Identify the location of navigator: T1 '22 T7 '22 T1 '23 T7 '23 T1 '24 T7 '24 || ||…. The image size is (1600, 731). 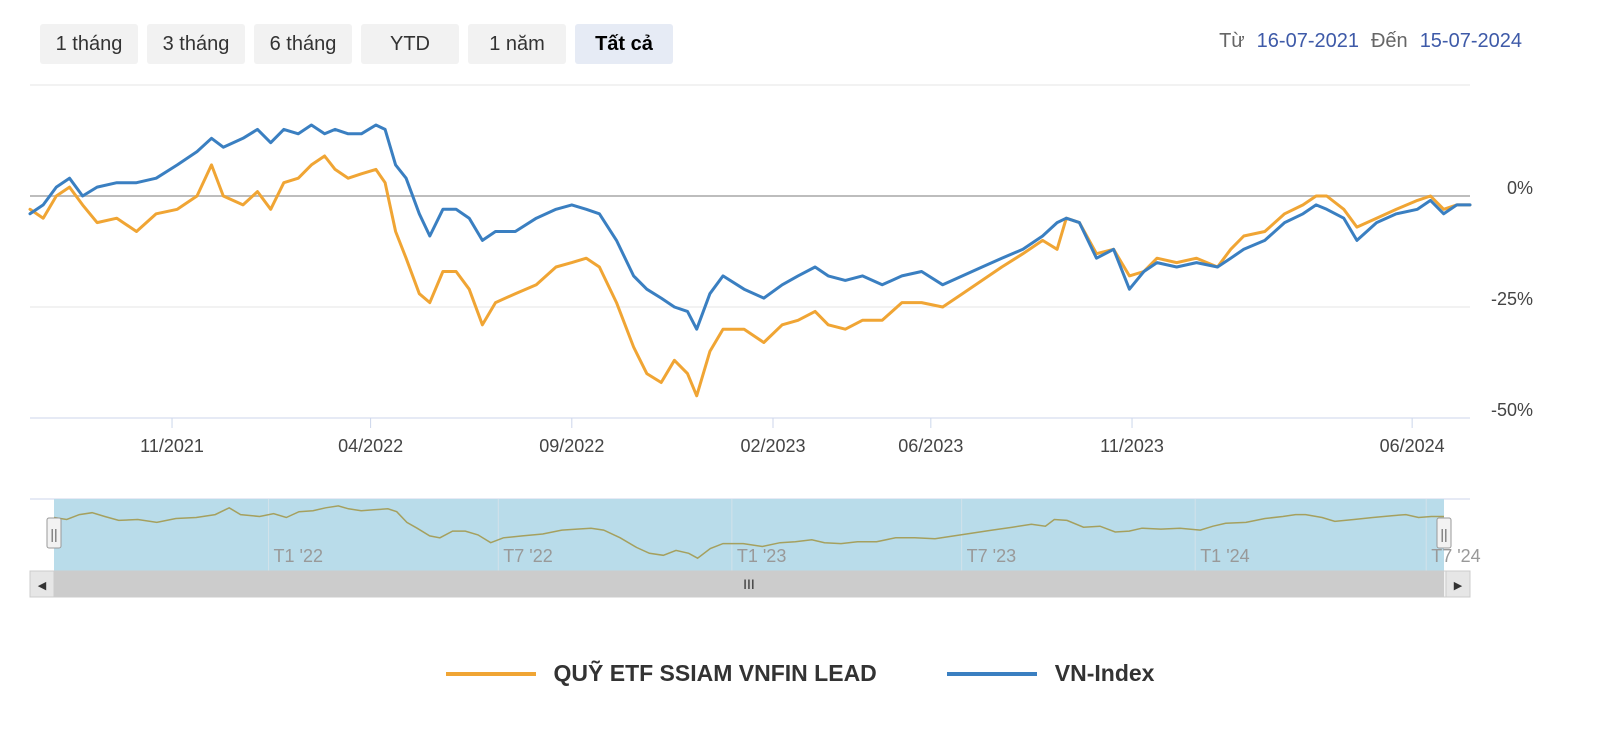
(755, 548).